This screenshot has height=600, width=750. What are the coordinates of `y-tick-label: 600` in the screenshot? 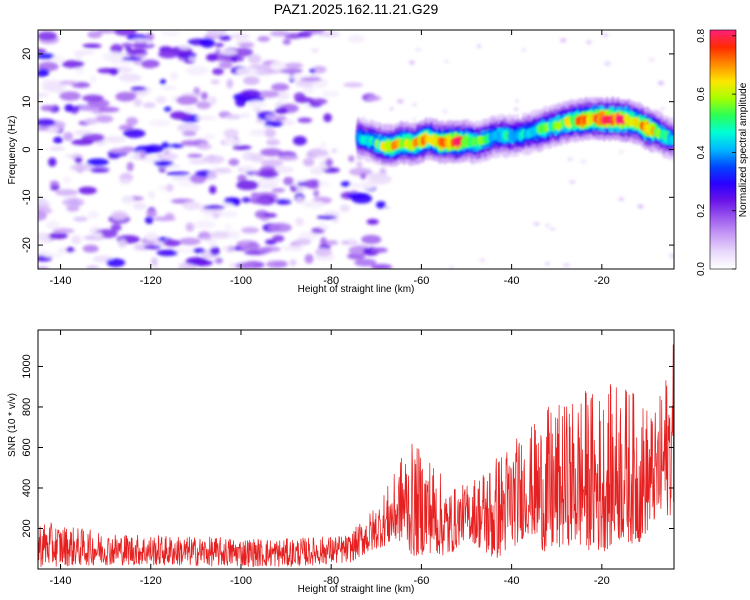 It's located at (27, 447).